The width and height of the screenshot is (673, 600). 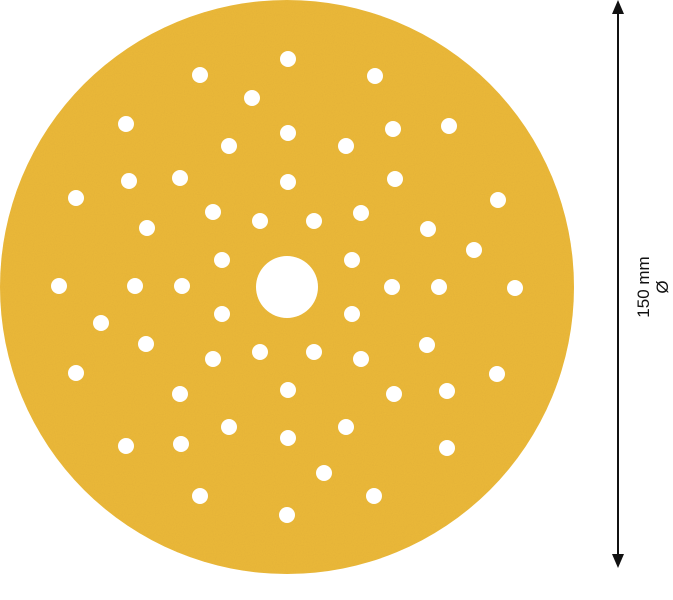 What do you see at coordinates (618, 561) in the screenshot?
I see `arrow-head-bottom` at bounding box center [618, 561].